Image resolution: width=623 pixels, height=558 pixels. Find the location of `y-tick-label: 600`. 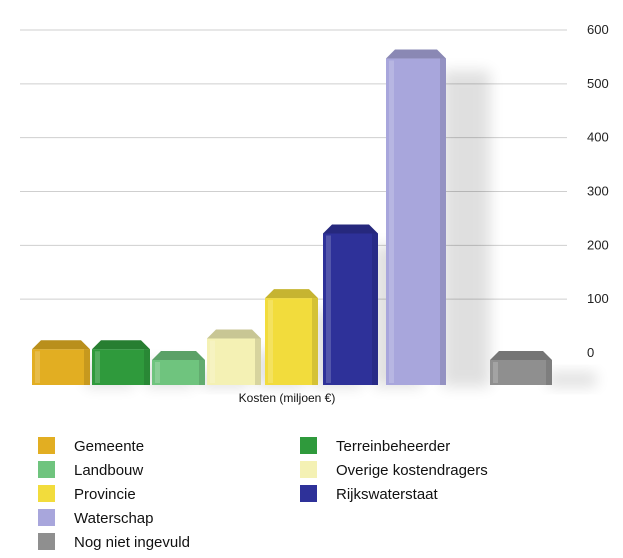

y-tick-label: 600 is located at coordinates (598, 29).